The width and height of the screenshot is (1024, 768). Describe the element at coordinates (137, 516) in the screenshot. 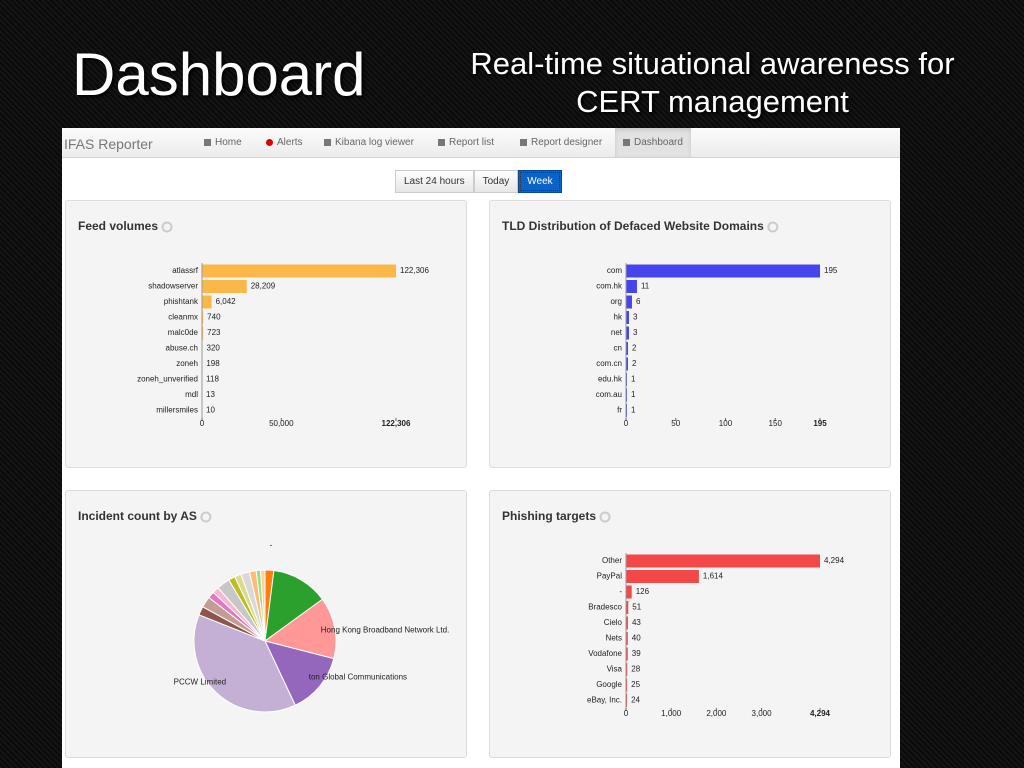

I see `panel-title: Incident count by AS` at that location.